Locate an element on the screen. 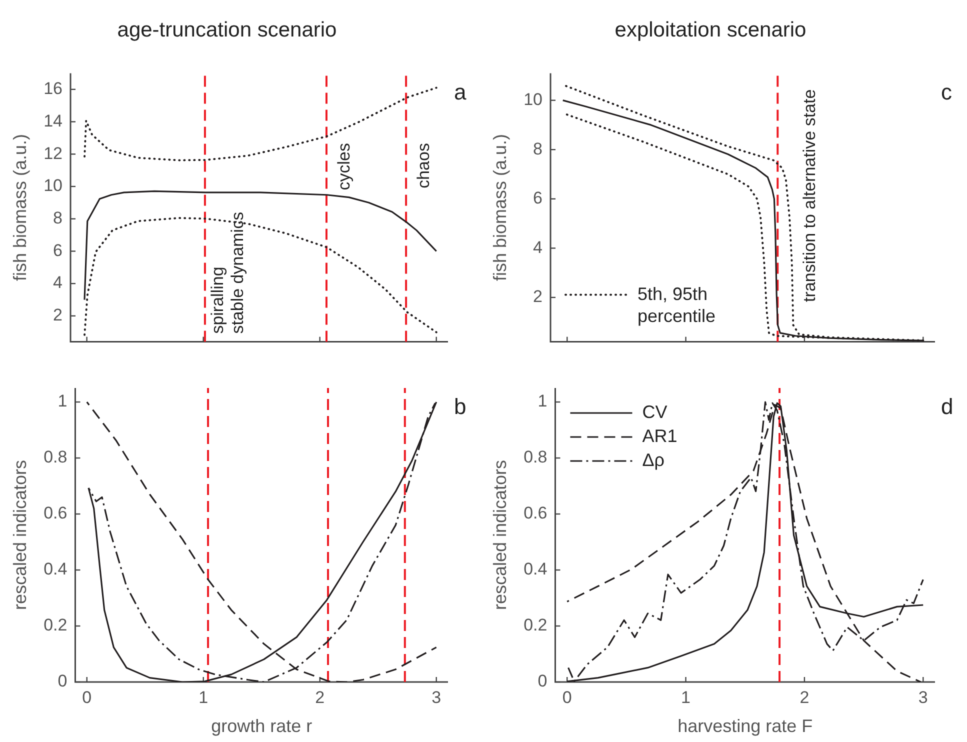 The height and width of the screenshot is (742, 967). legend-label: 5th, 95th percentile is located at coordinates (677, 305).